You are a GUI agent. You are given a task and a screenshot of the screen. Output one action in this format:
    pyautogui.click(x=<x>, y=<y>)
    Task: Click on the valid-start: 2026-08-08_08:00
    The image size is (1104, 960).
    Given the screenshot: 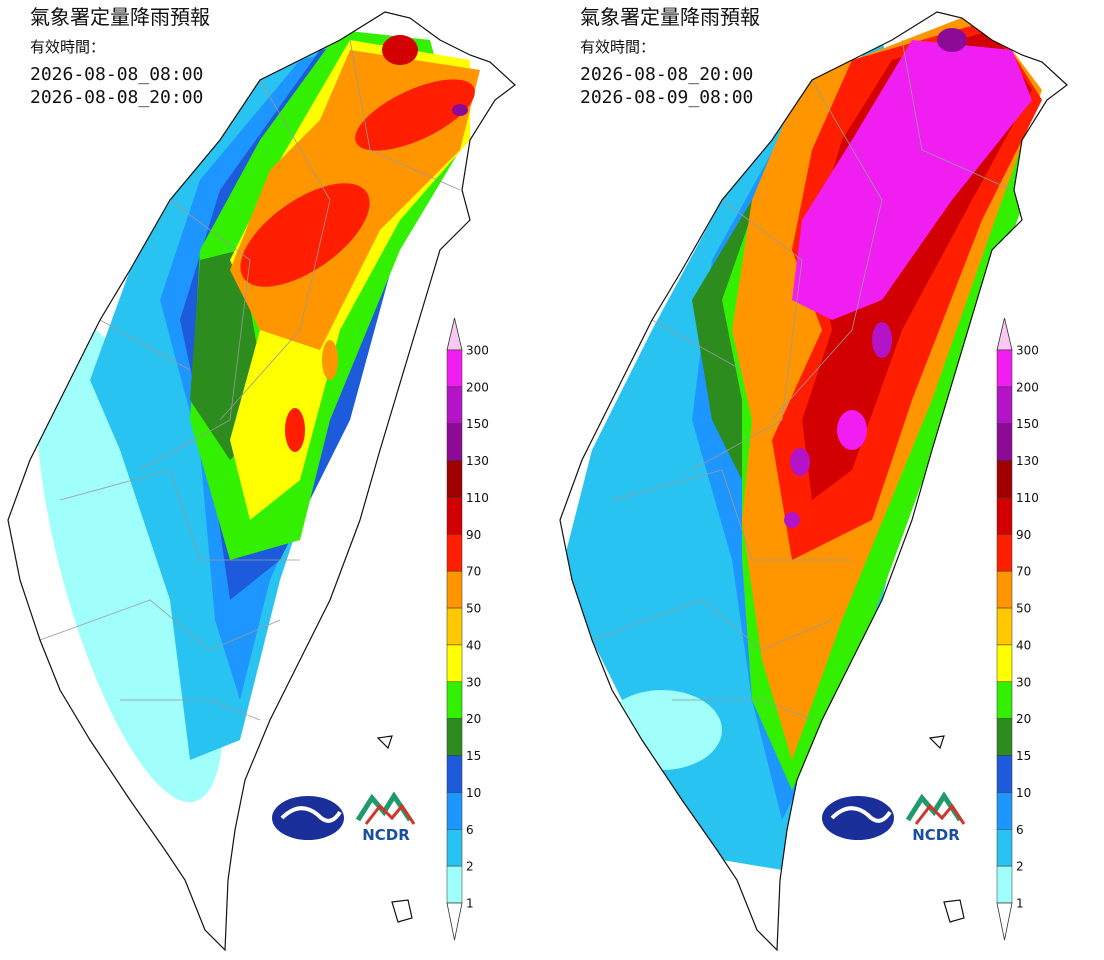 What is the action you would take?
    pyautogui.click(x=116, y=74)
    